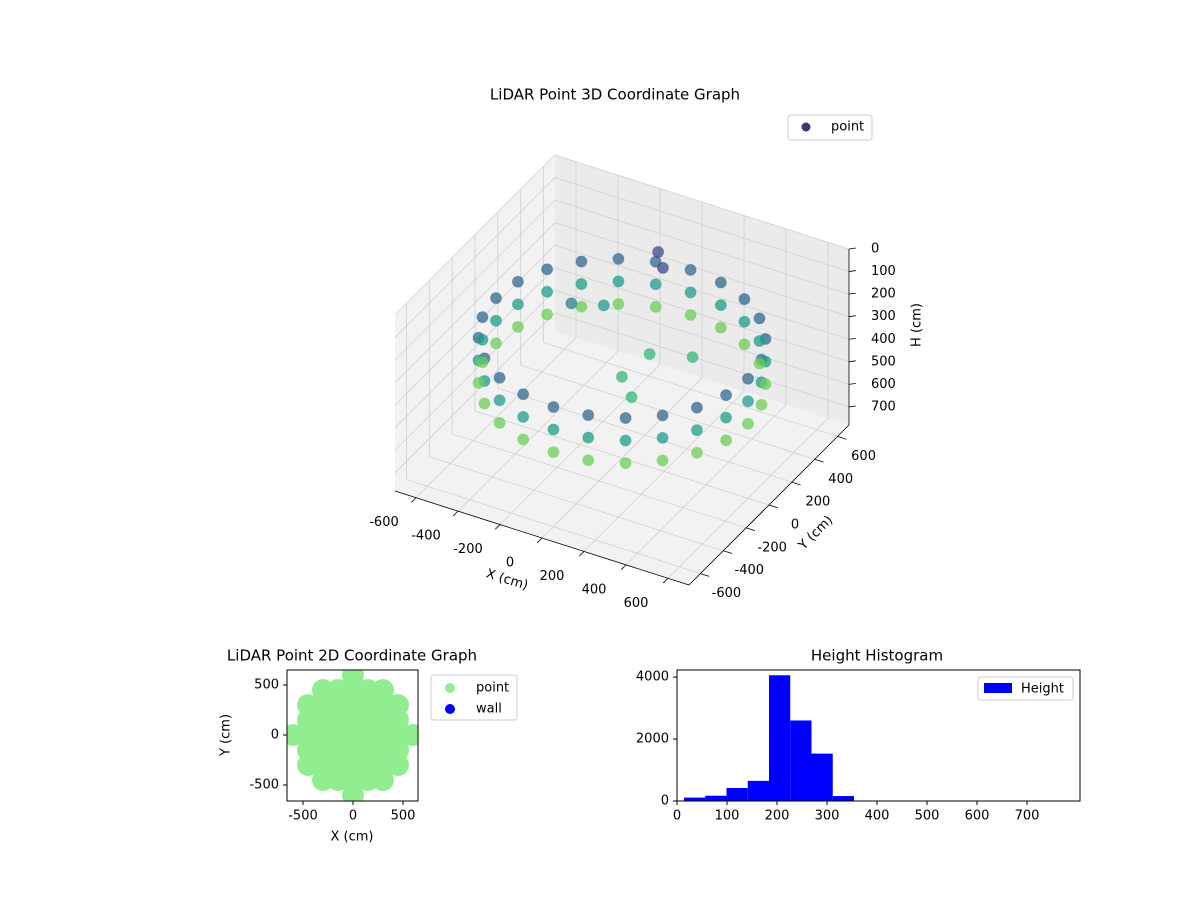 The image size is (1200, 900). I want to click on legend-label: point, so click(492, 688).